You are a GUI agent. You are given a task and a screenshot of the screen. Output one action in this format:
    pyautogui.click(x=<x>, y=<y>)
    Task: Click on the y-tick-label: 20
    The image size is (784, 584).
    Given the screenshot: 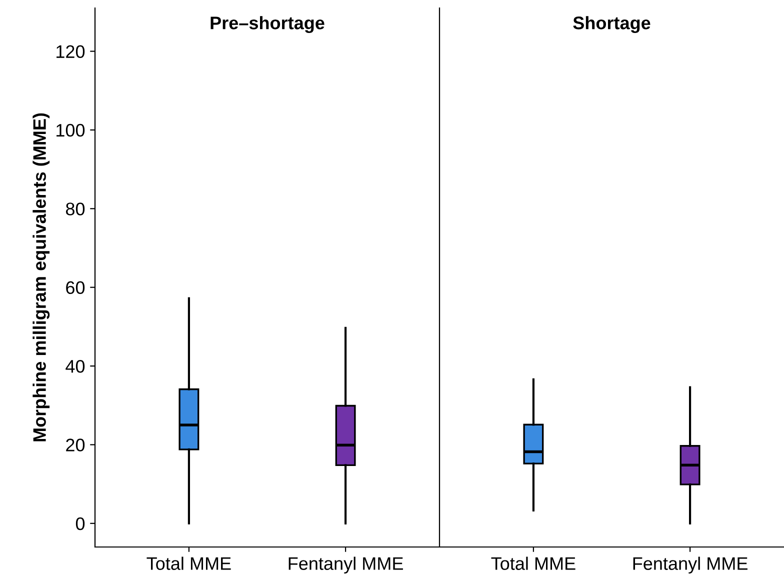 What is the action you would take?
    pyautogui.click(x=75, y=445)
    